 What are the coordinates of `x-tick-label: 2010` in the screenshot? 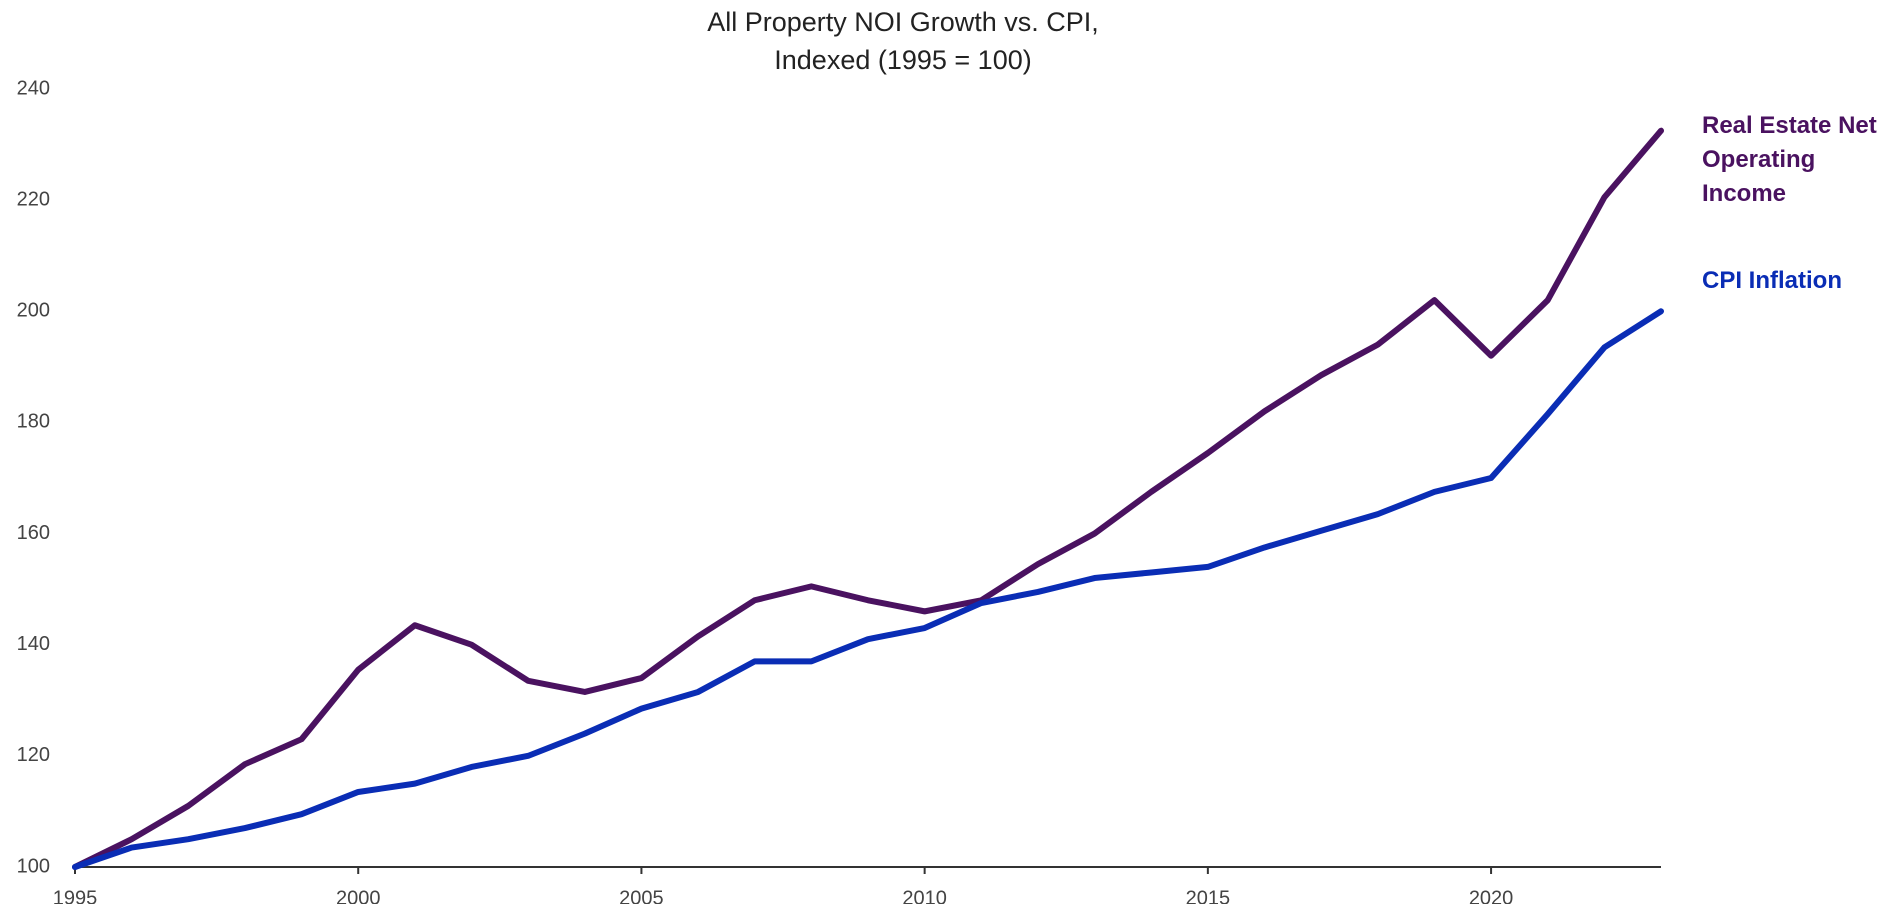 It's located at (924, 895).